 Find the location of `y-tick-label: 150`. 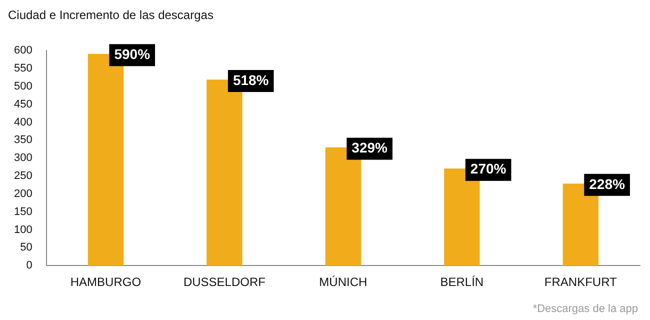

y-tick-label: 150 is located at coordinates (23, 212).